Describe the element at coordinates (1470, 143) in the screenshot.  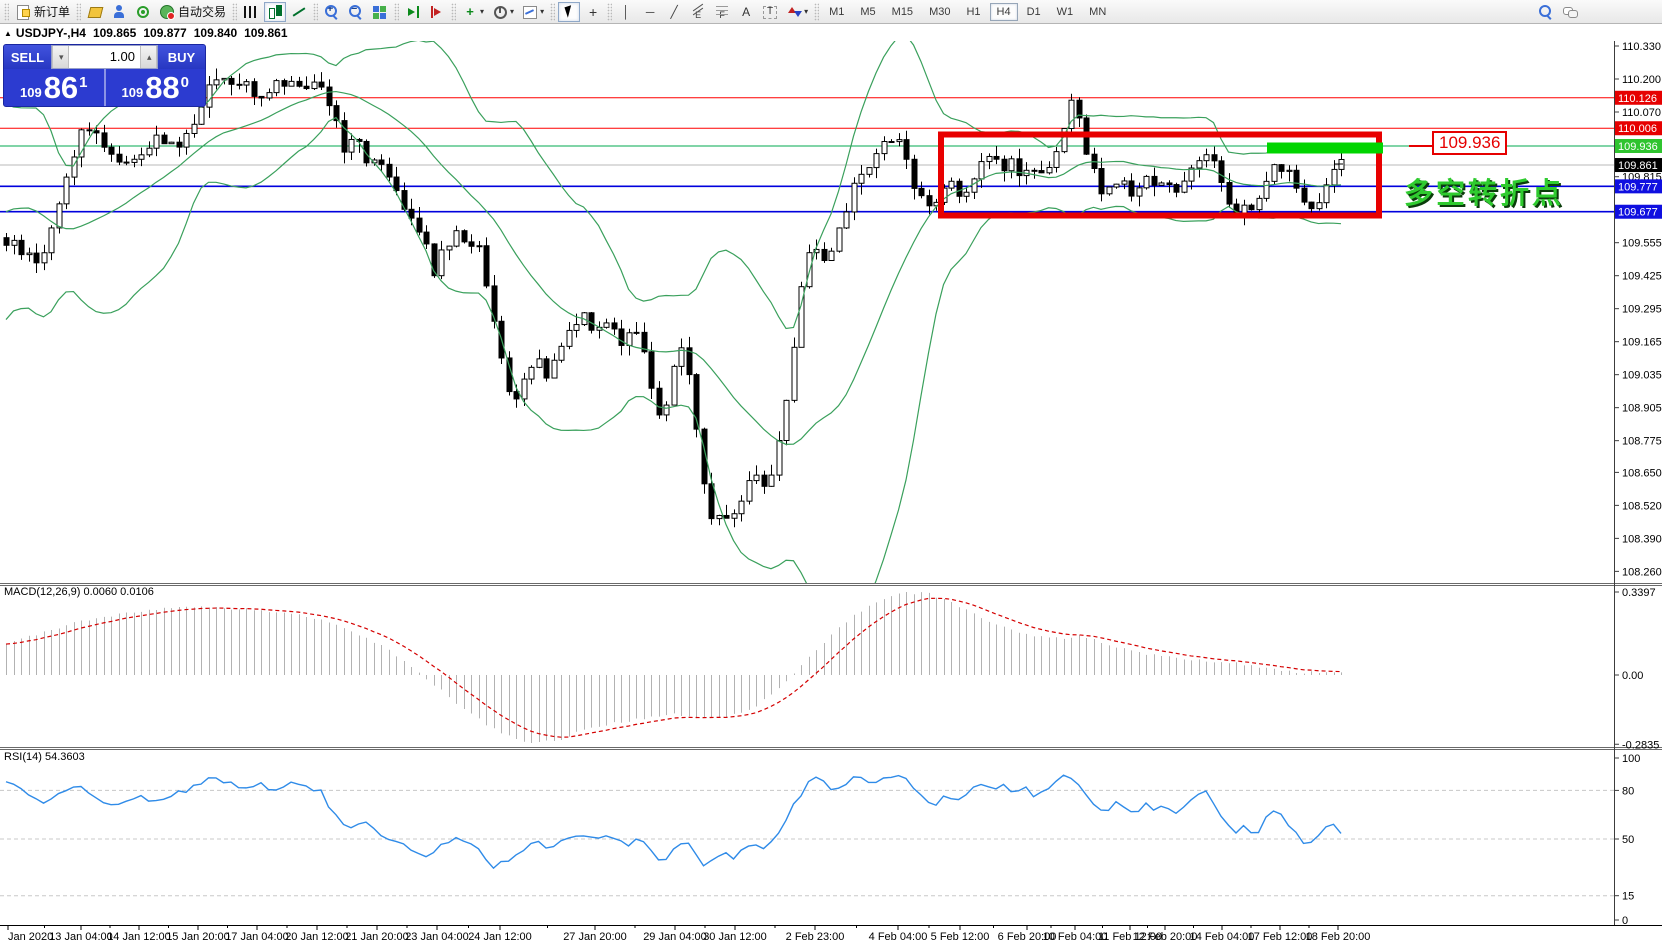
I see `price-callout-label: 109.936` at that location.